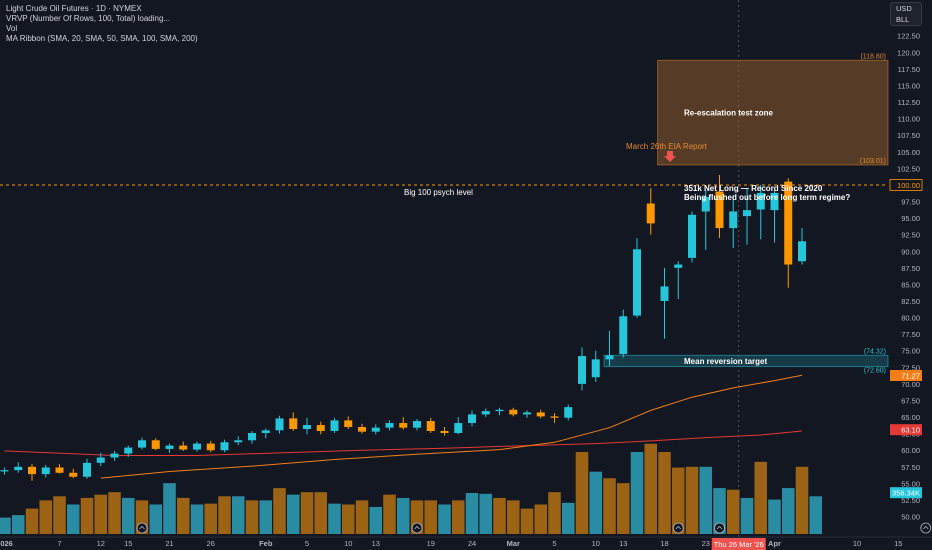 The height and width of the screenshot is (550, 932). Describe the element at coordinates (910, 417) in the screenshot. I see `y-tick-label: 65.00` at that location.